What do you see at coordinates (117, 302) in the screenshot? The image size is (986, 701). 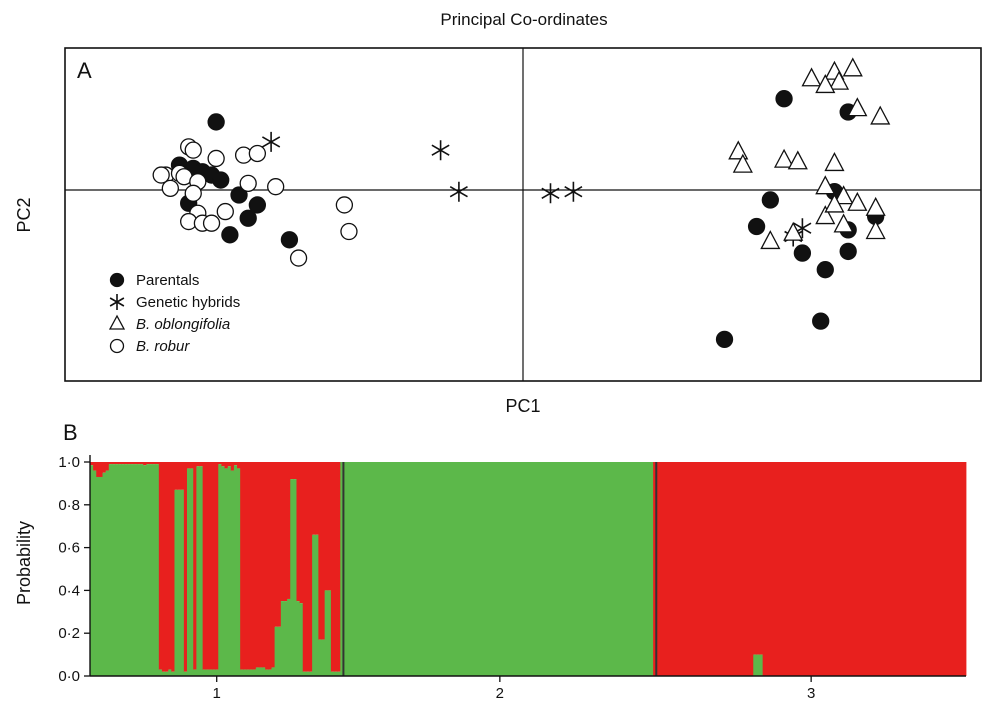 I see `legend-marker-star-shape` at bounding box center [117, 302].